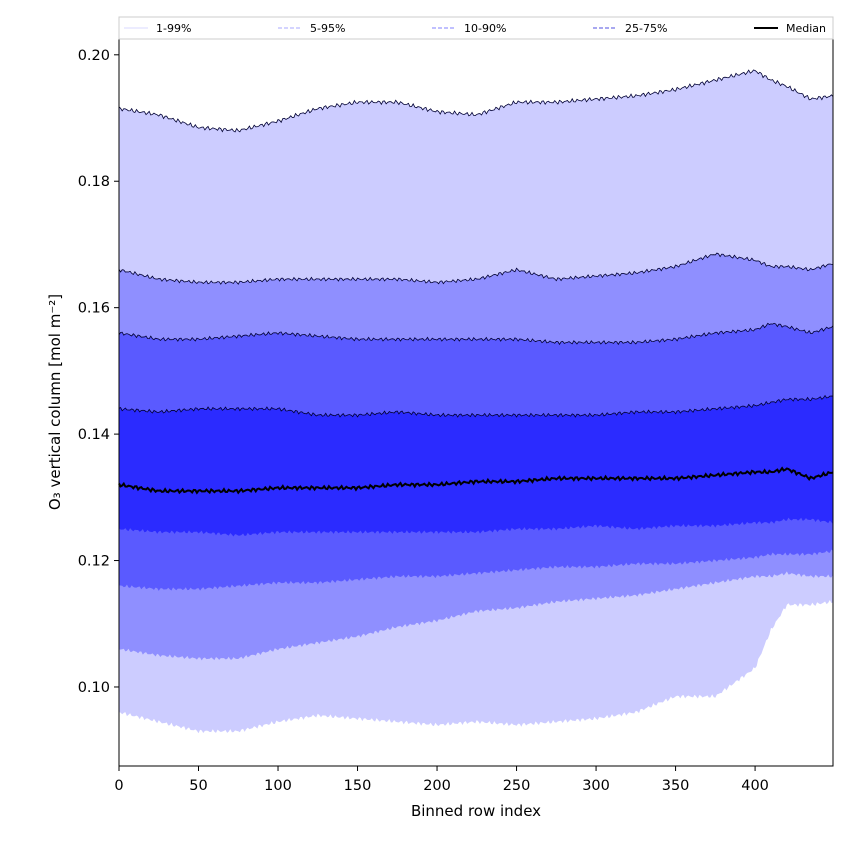  What do you see at coordinates (94, 309) in the screenshot?
I see `y-tick-label: 0.16` at bounding box center [94, 309].